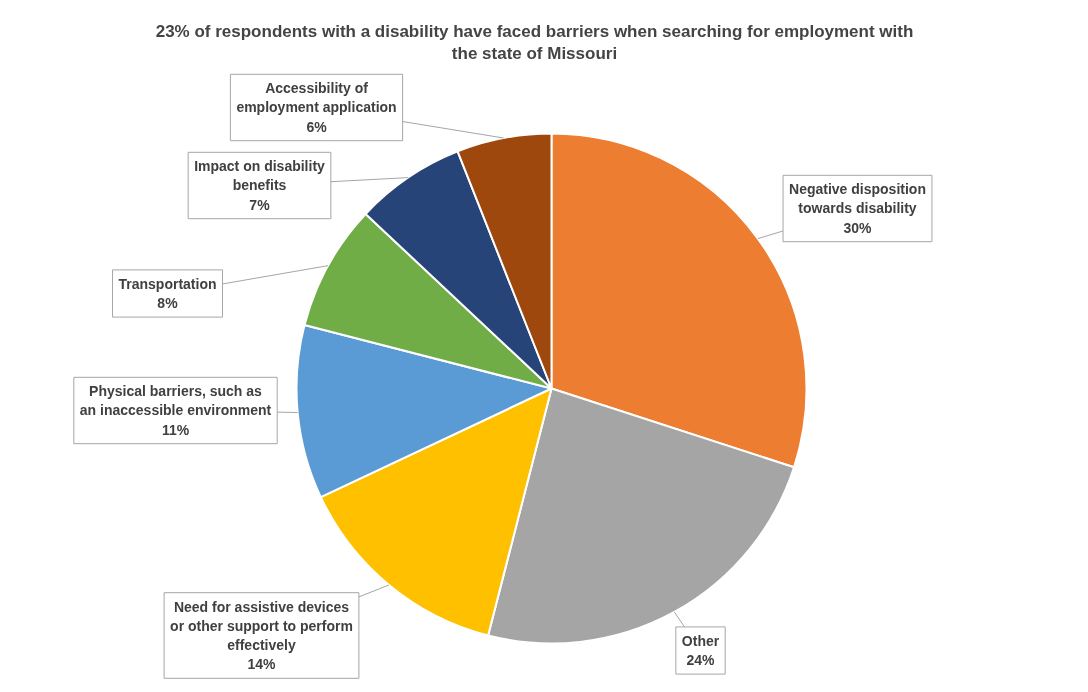 This screenshot has height=692, width=1088. Describe the element at coordinates (260, 176) in the screenshot. I see `slice-label: Impact on disability benefits` at that location.